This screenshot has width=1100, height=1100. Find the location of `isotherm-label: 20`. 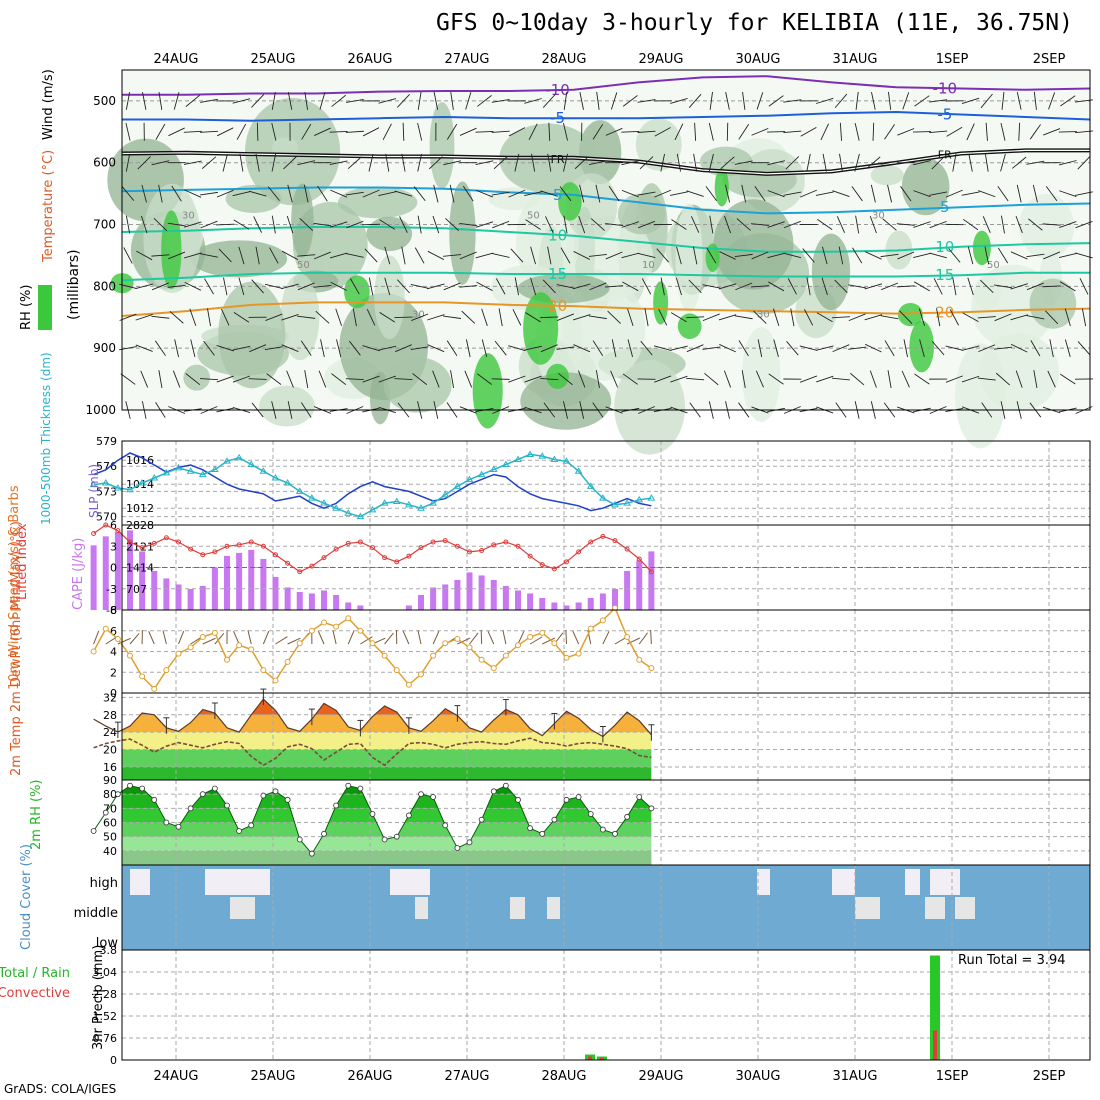

isotherm-label: 20 is located at coordinates (944, 312).